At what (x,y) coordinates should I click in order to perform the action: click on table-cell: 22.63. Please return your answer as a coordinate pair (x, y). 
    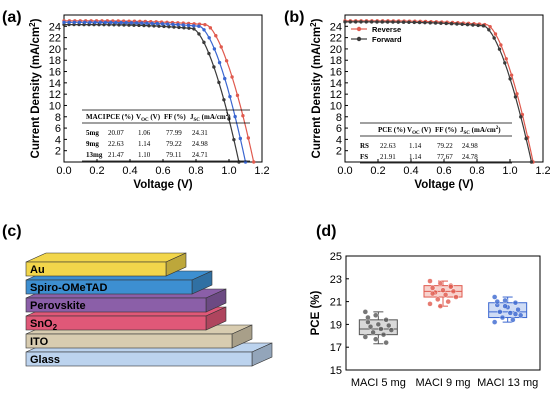
    Looking at the image, I should click on (116, 144).